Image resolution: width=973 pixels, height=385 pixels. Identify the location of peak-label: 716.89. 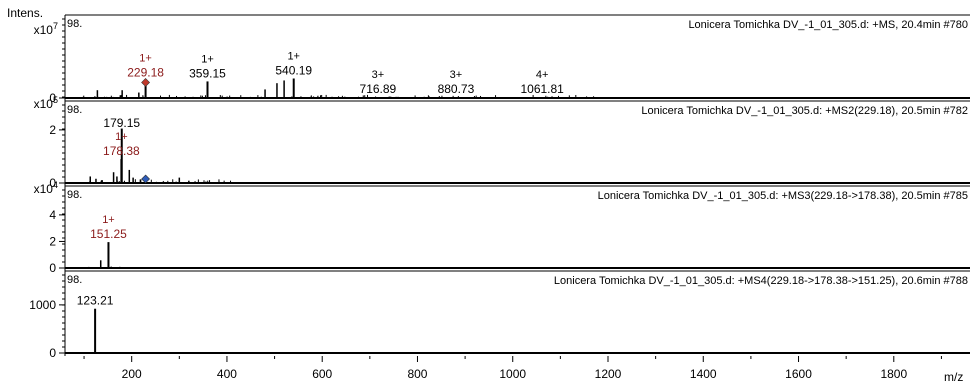
(378, 89).